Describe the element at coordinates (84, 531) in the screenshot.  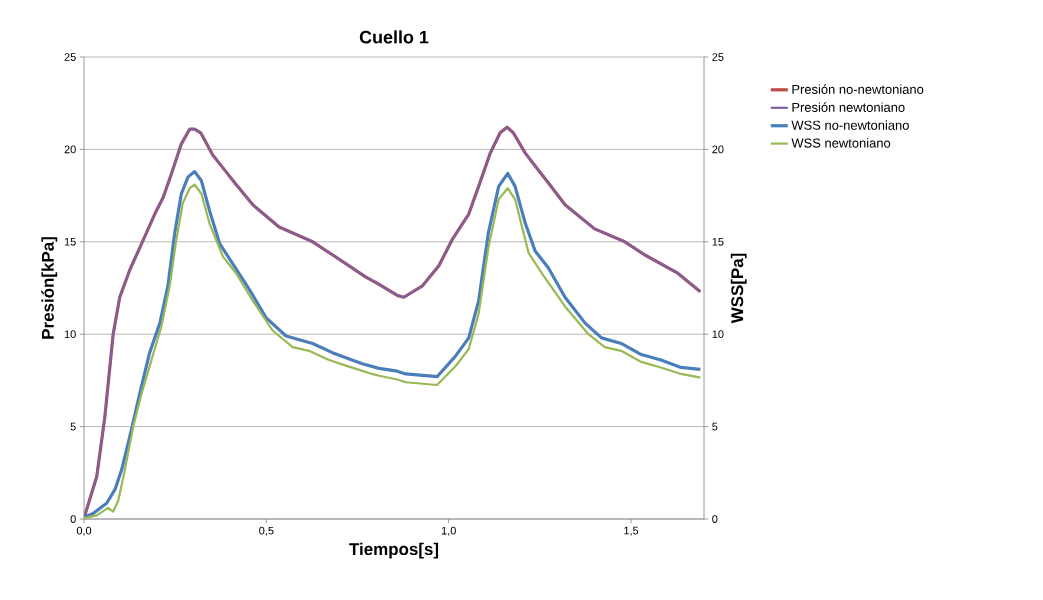
I see `x-tick-label: 0,0` at that location.